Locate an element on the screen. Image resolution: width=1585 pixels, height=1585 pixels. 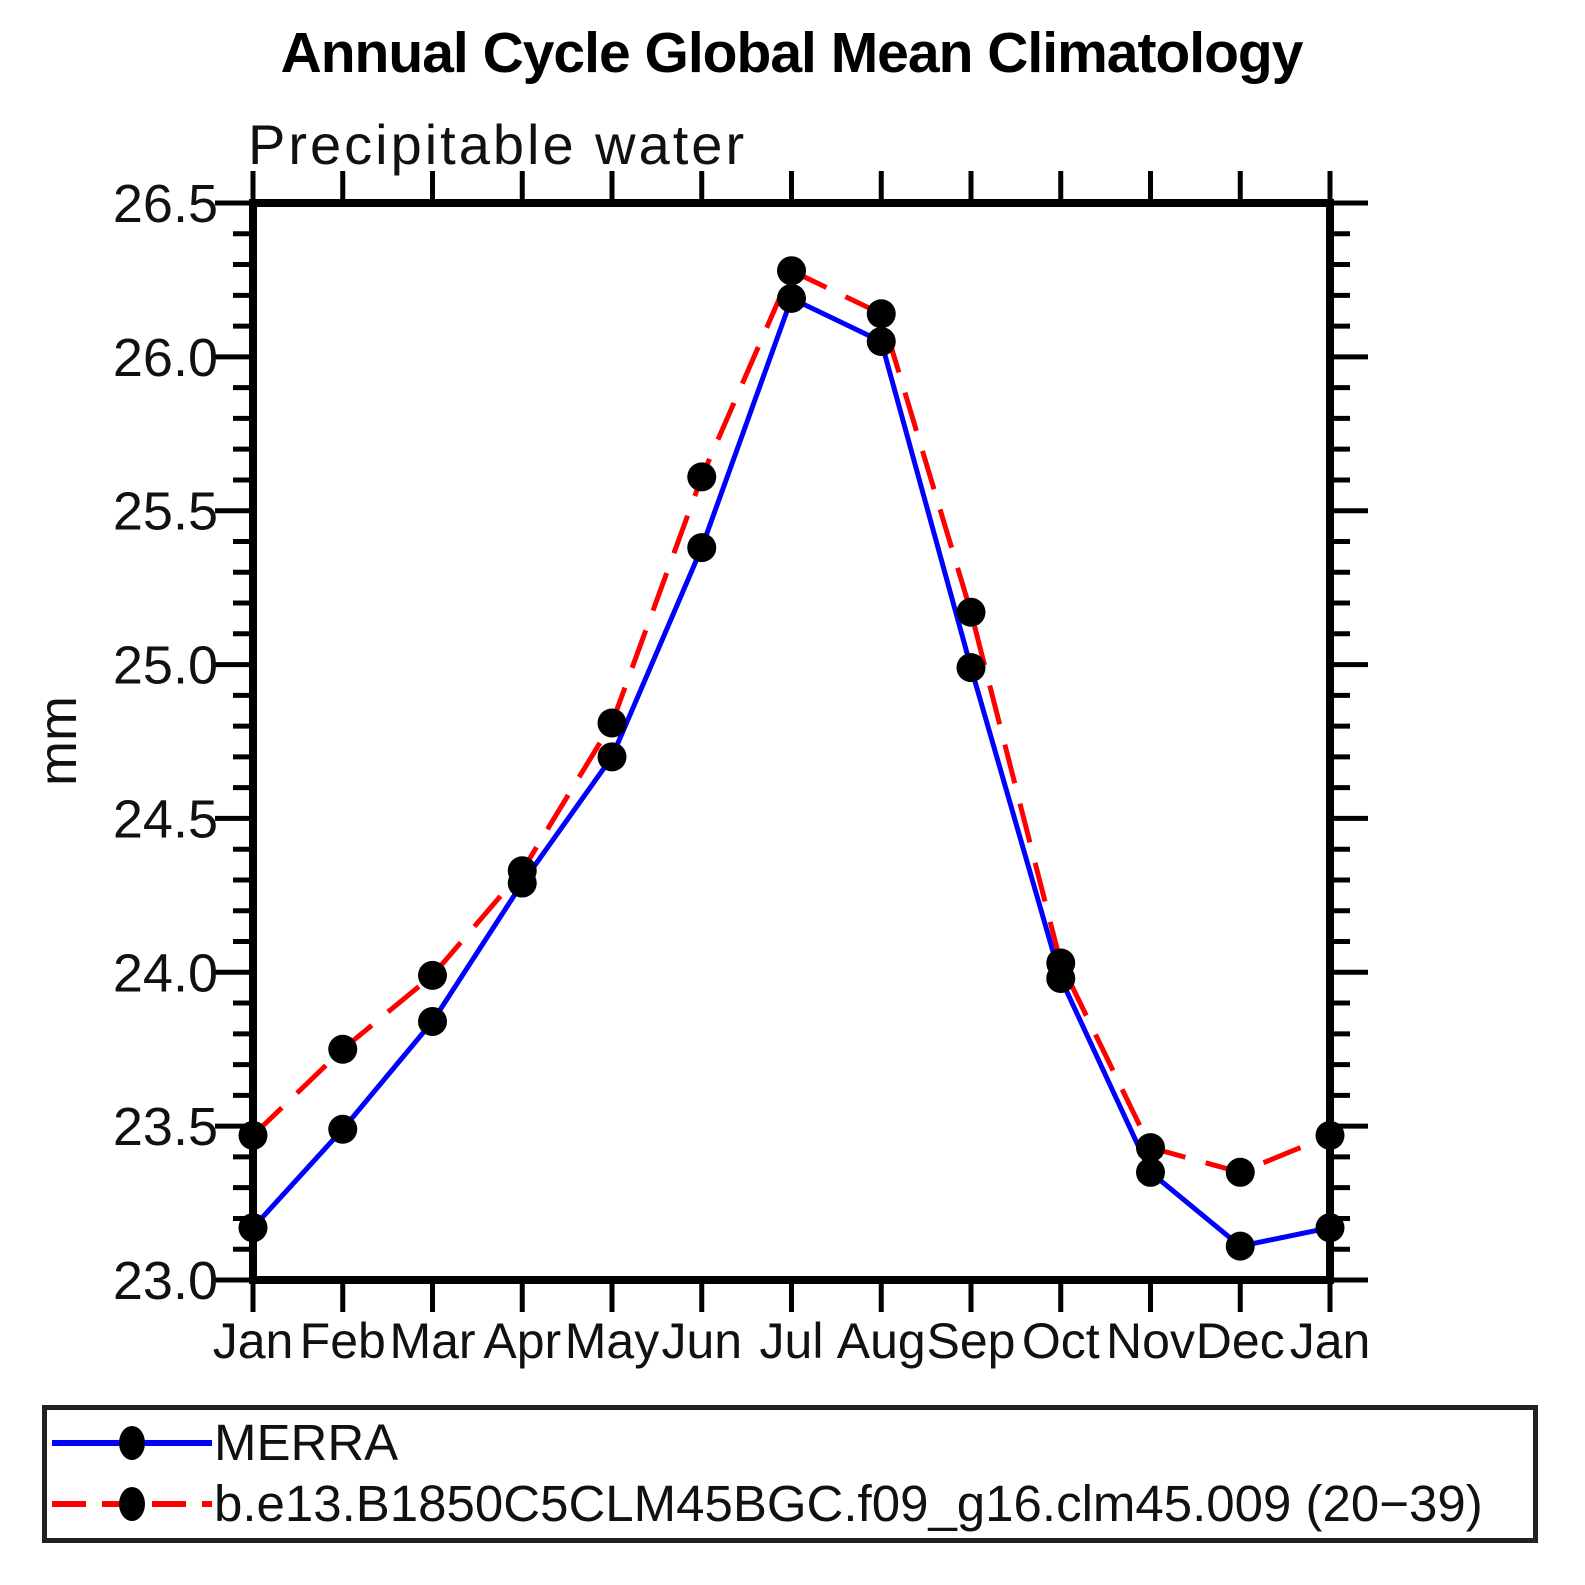
x-tick-label: Jun is located at coordinates (701, 1341).